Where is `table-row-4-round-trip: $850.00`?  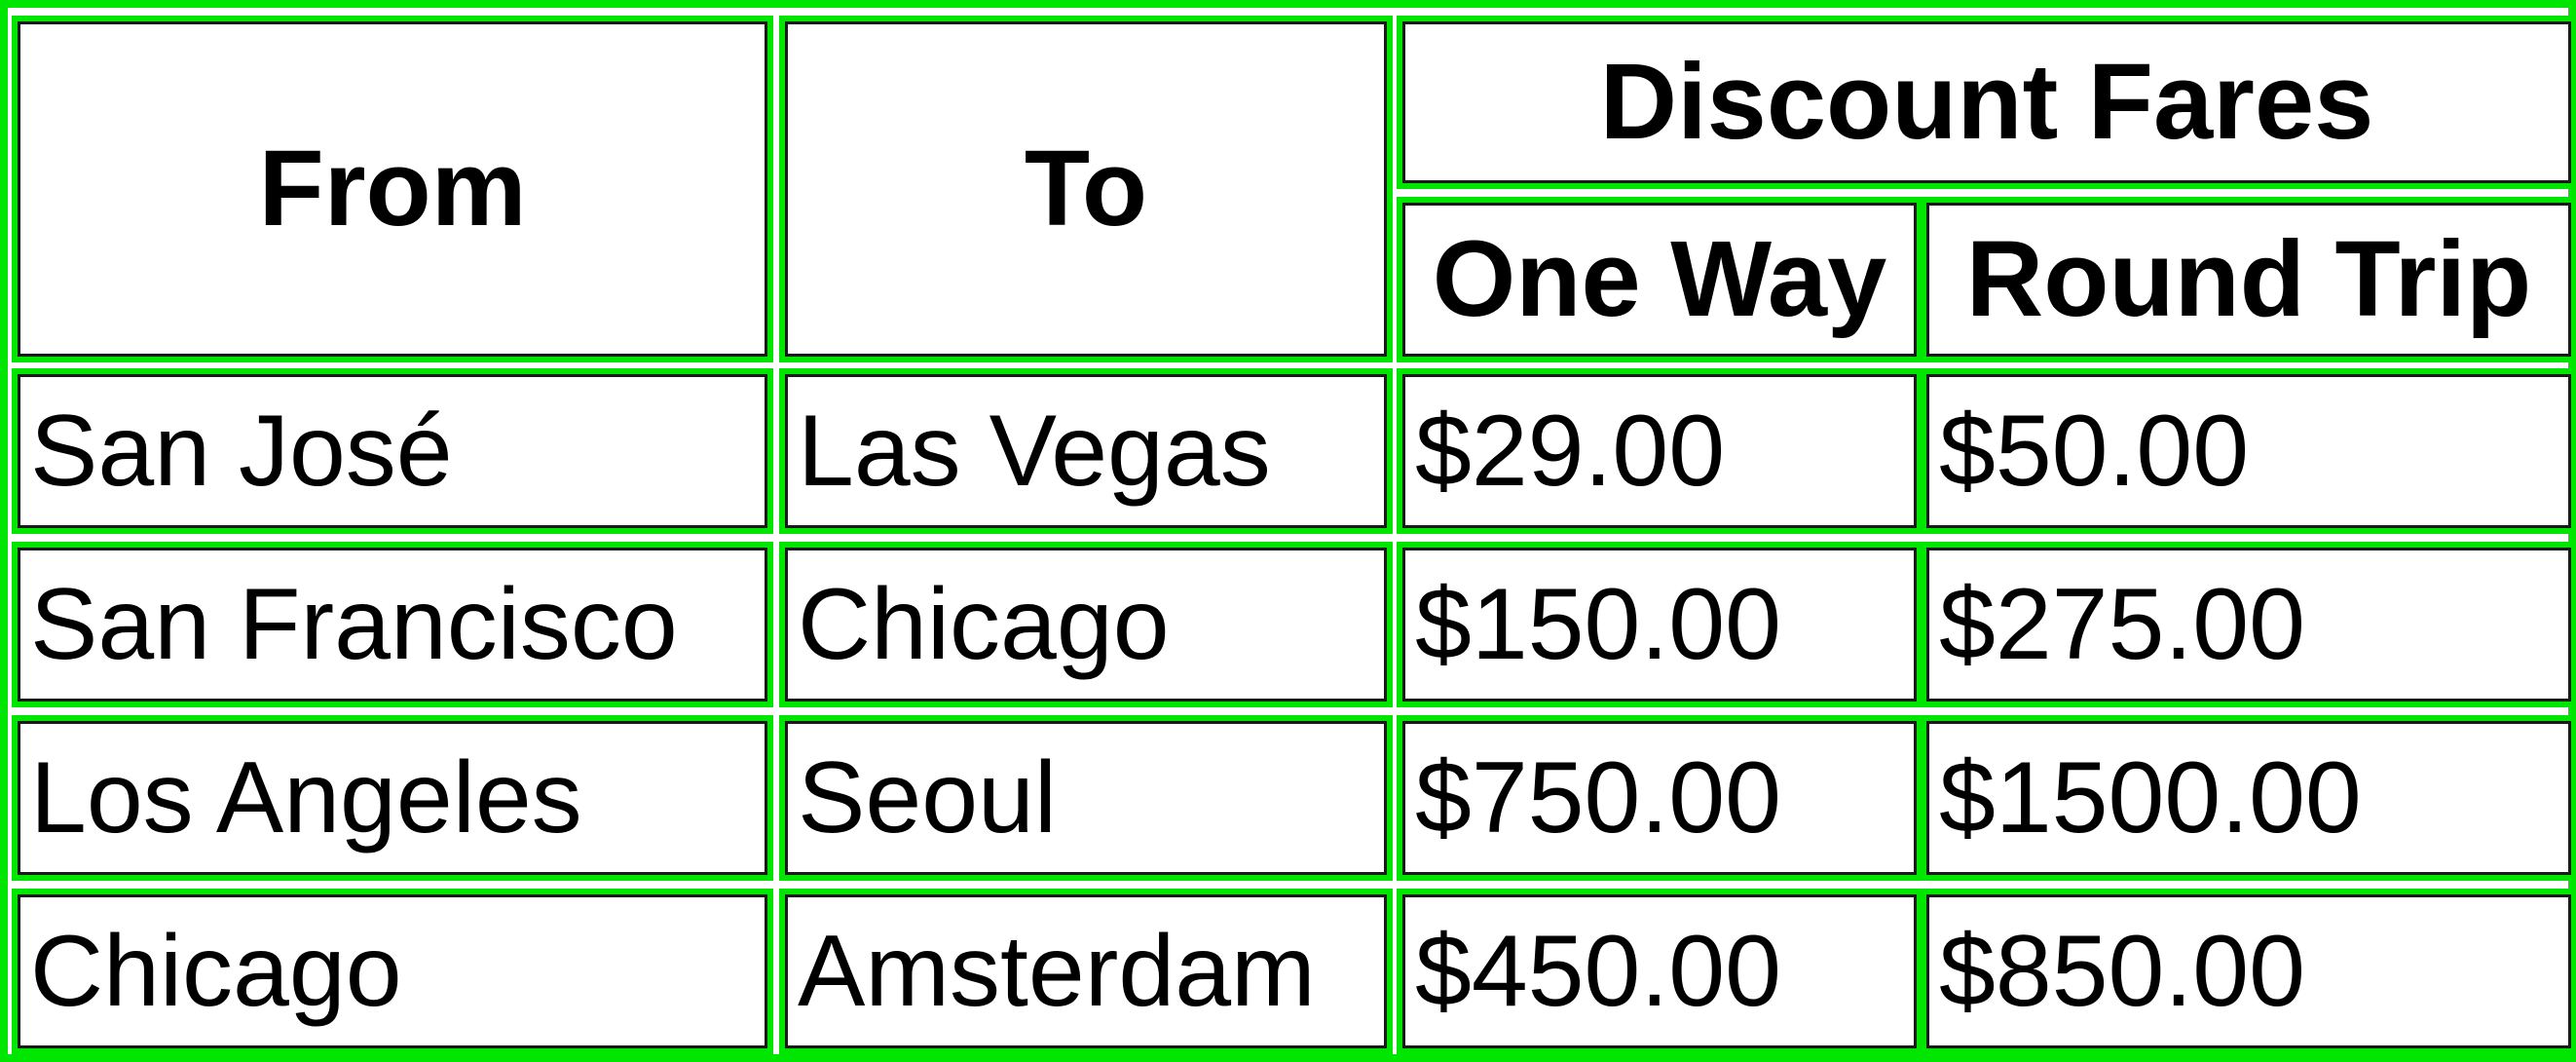
table-row-4-round-trip: $850.00 is located at coordinates (2248, 971).